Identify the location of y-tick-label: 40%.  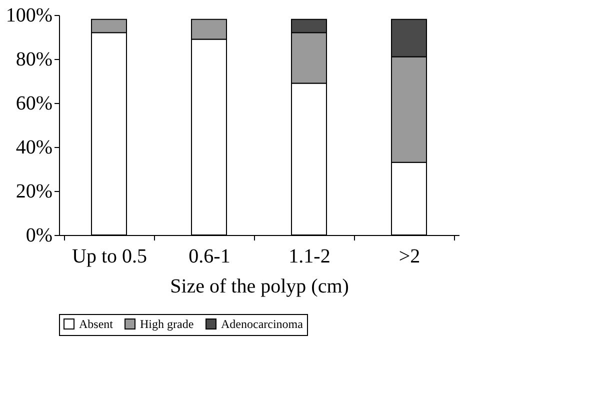
(34, 147).